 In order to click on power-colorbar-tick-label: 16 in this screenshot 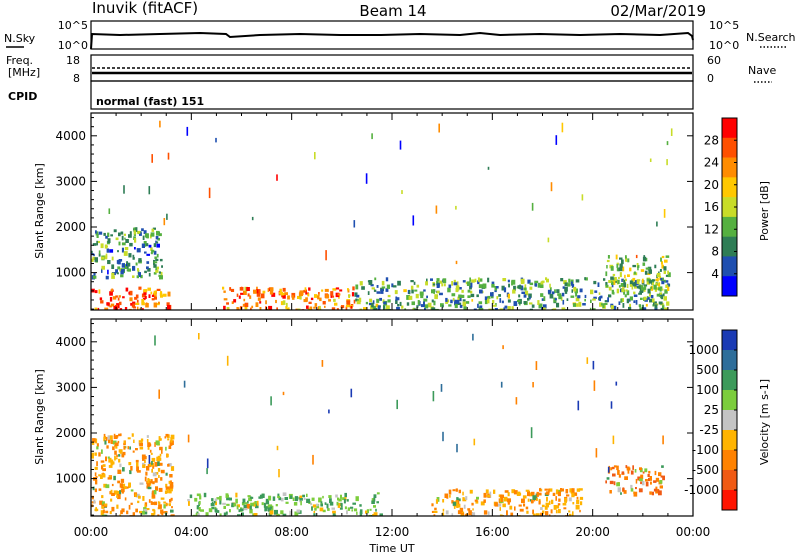, I will do `click(711, 207)`.